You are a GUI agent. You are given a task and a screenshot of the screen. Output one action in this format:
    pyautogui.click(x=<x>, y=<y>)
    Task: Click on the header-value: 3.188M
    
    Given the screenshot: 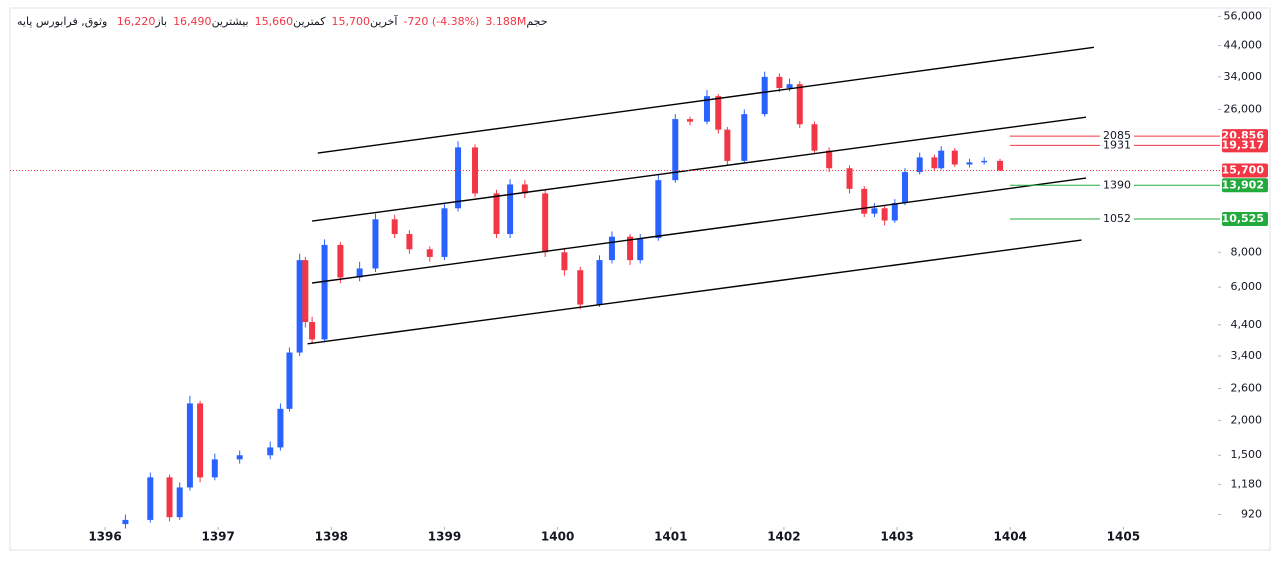 What is the action you would take?
    pyautogui.click(x=506, y=21)
    